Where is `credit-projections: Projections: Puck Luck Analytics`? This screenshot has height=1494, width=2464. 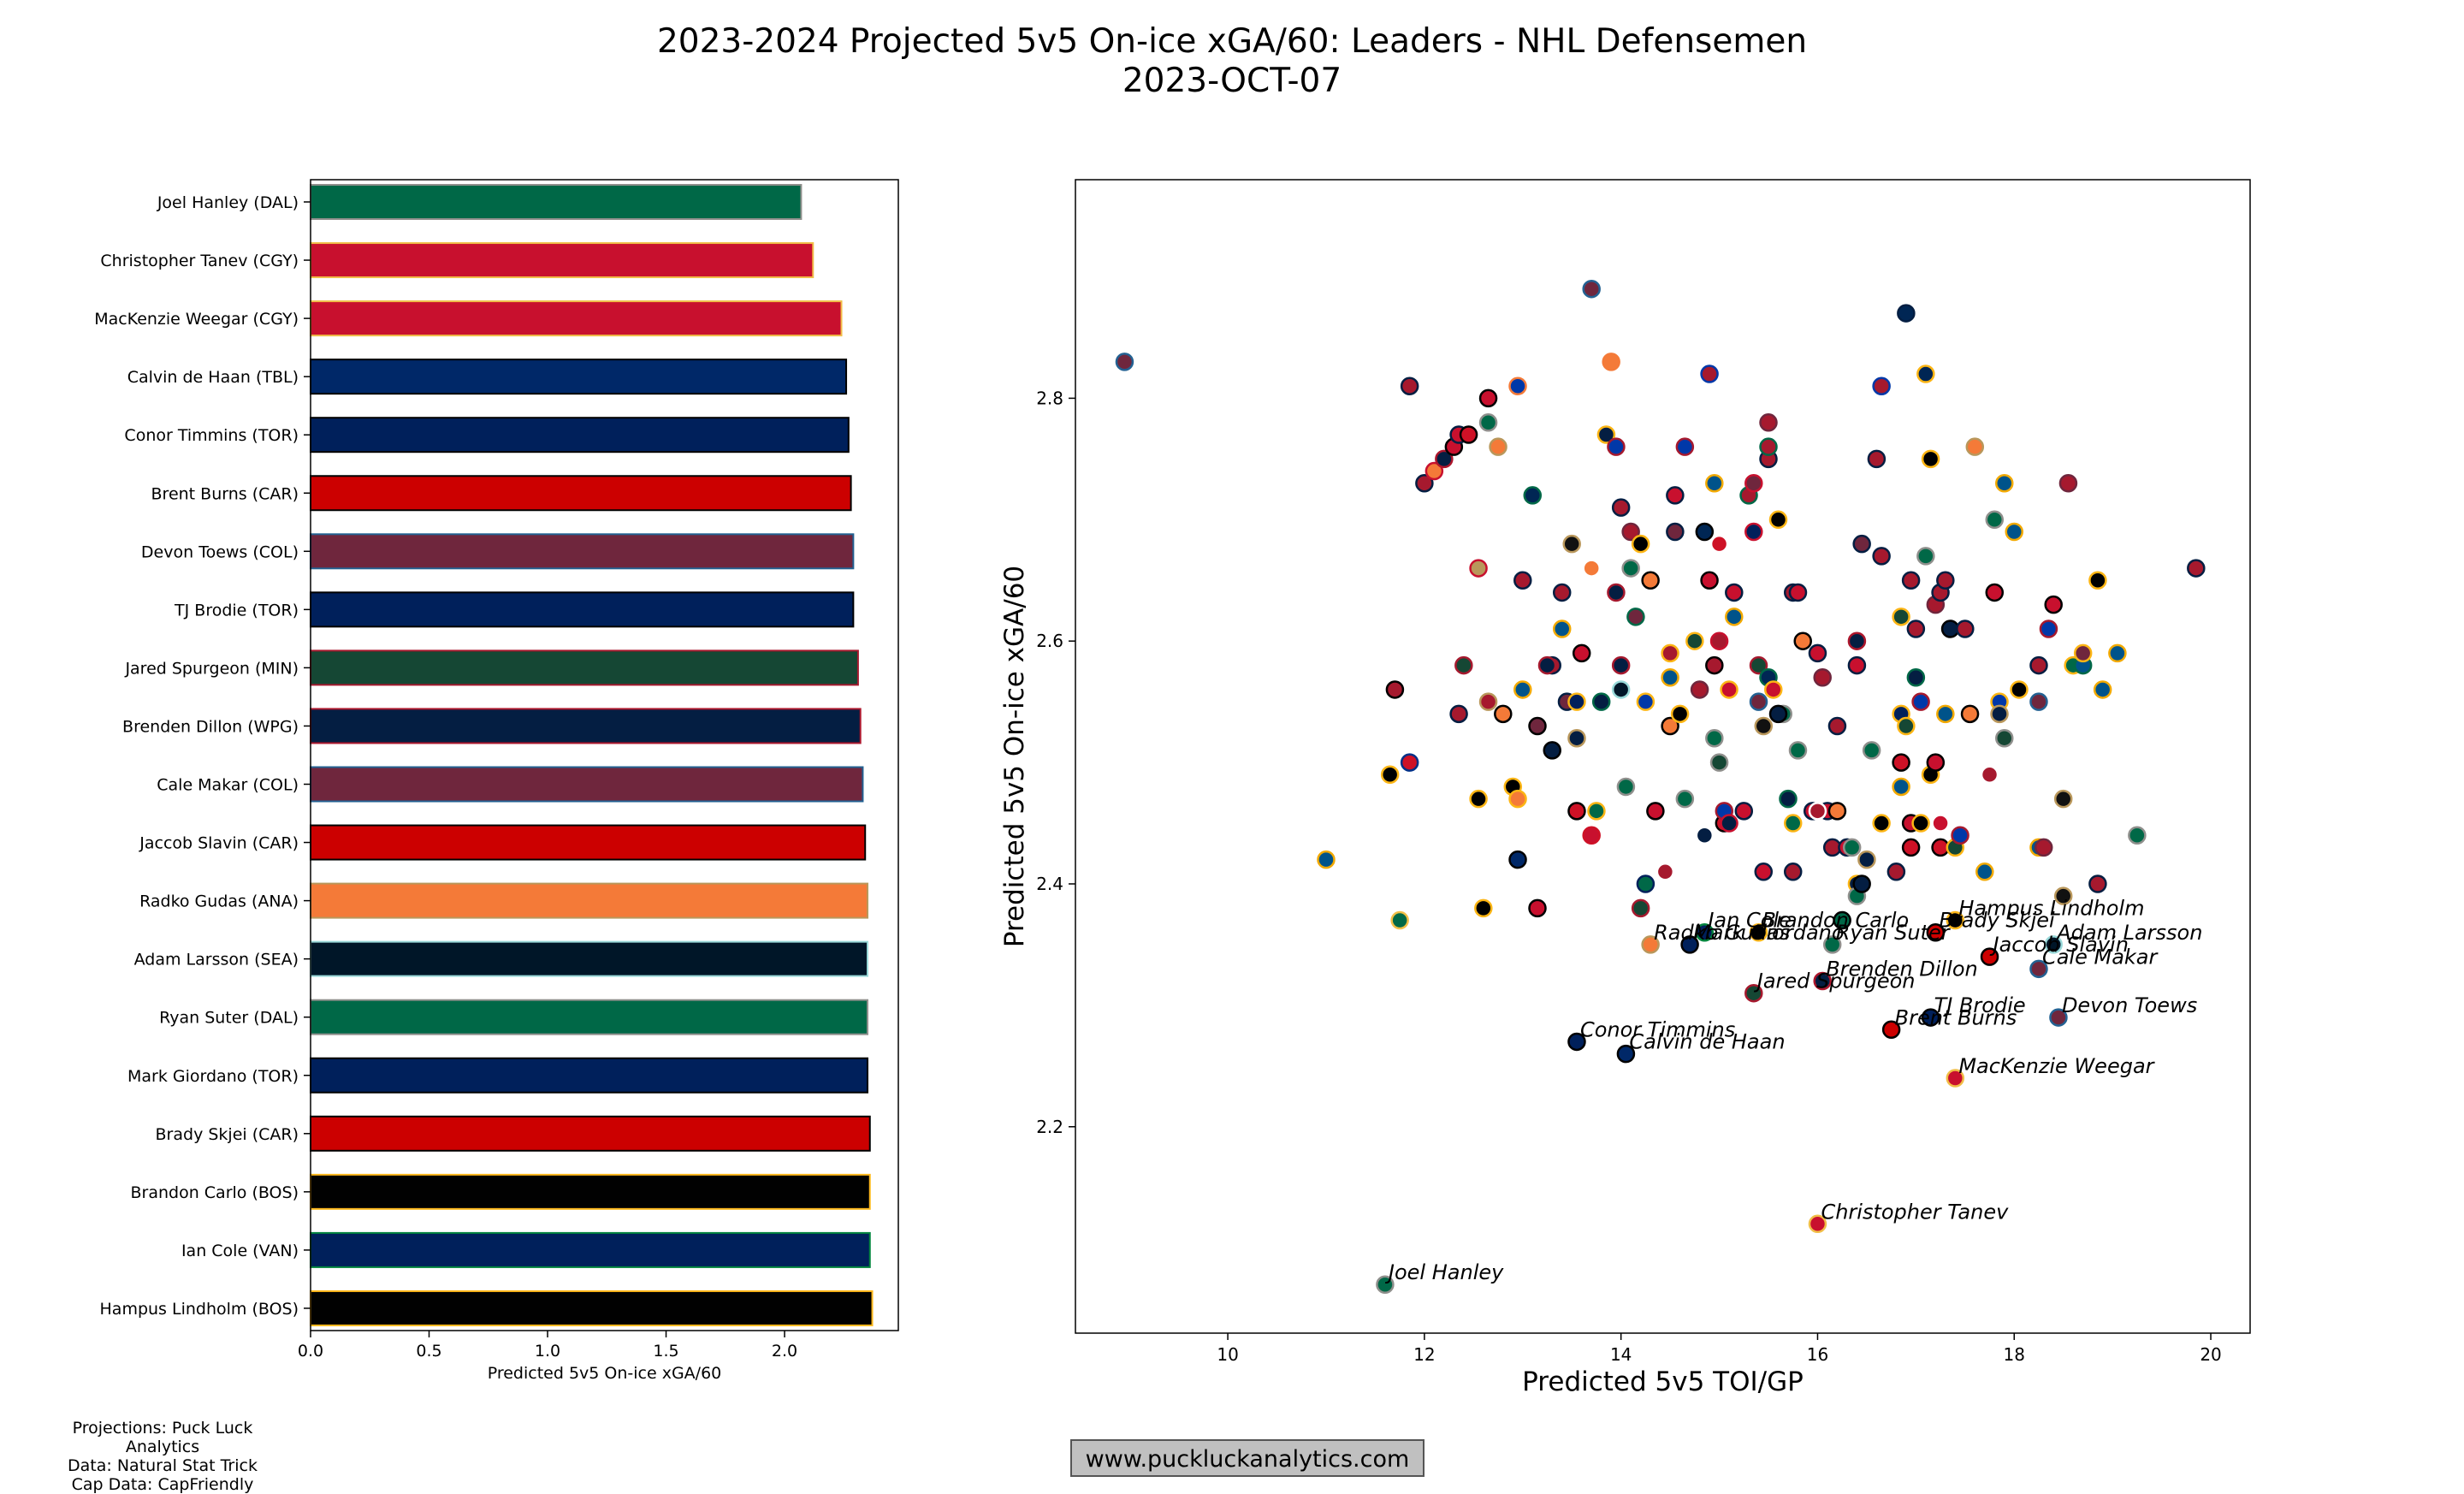 credit-projections: Projections: Puck Luck Analytics is located at coordinates (162, 1437).